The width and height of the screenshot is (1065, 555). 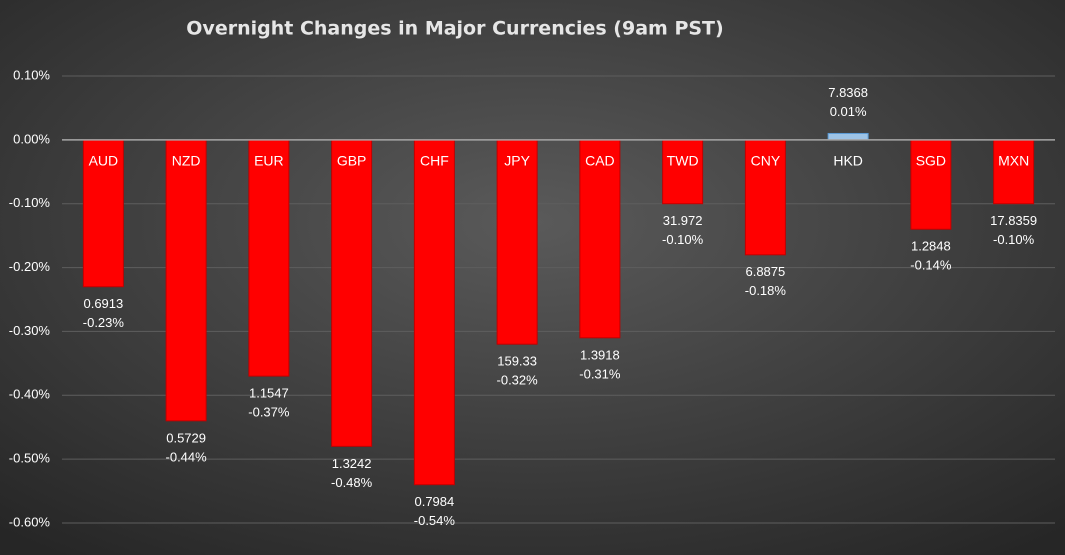 I want to click on y-tick-label: 0.00%, so click(x=31, y=138).